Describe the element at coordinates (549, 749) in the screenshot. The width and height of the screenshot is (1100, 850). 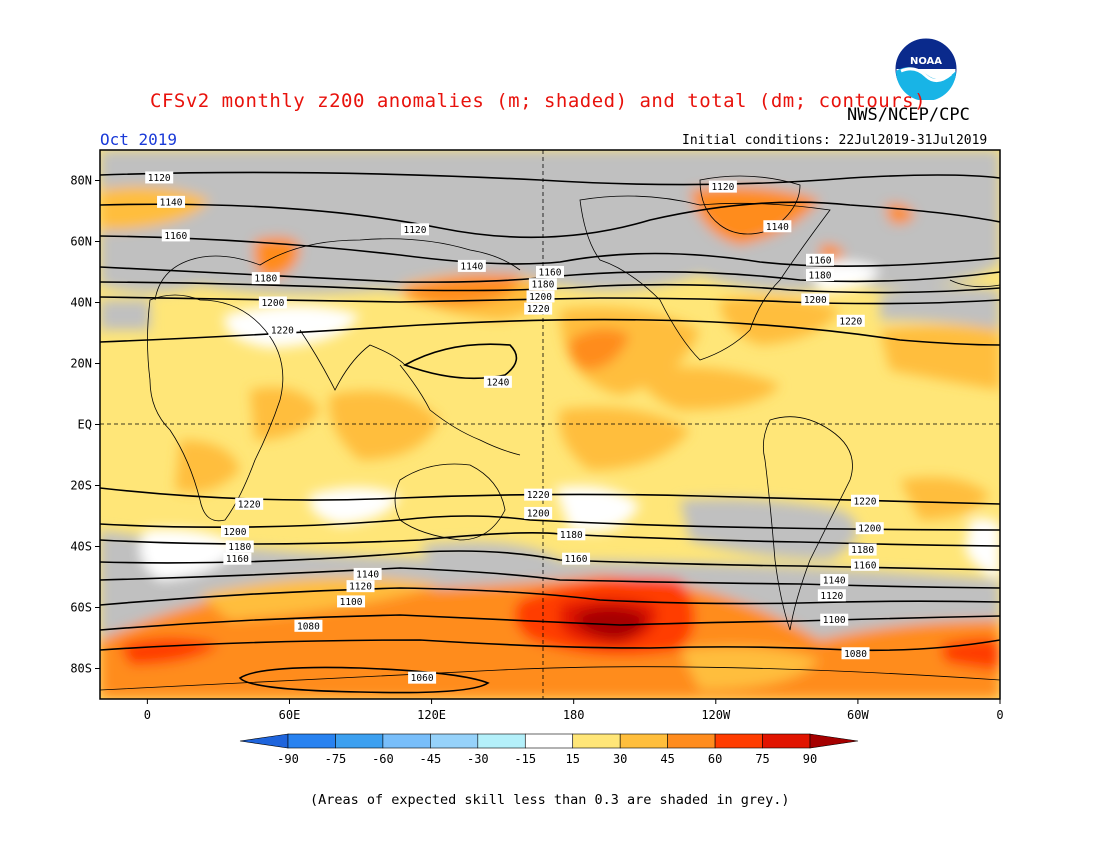
I see `colorbar: -90 -75 -60 -45 -30 -15 15 30 45 60 75 90` at that location.